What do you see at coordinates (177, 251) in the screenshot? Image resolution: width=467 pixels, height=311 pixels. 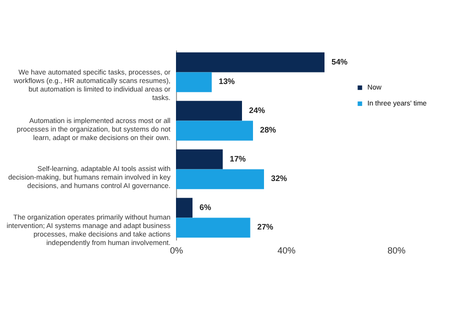 I see `x-tick-label: 0%` at bounding box center [177, 251].